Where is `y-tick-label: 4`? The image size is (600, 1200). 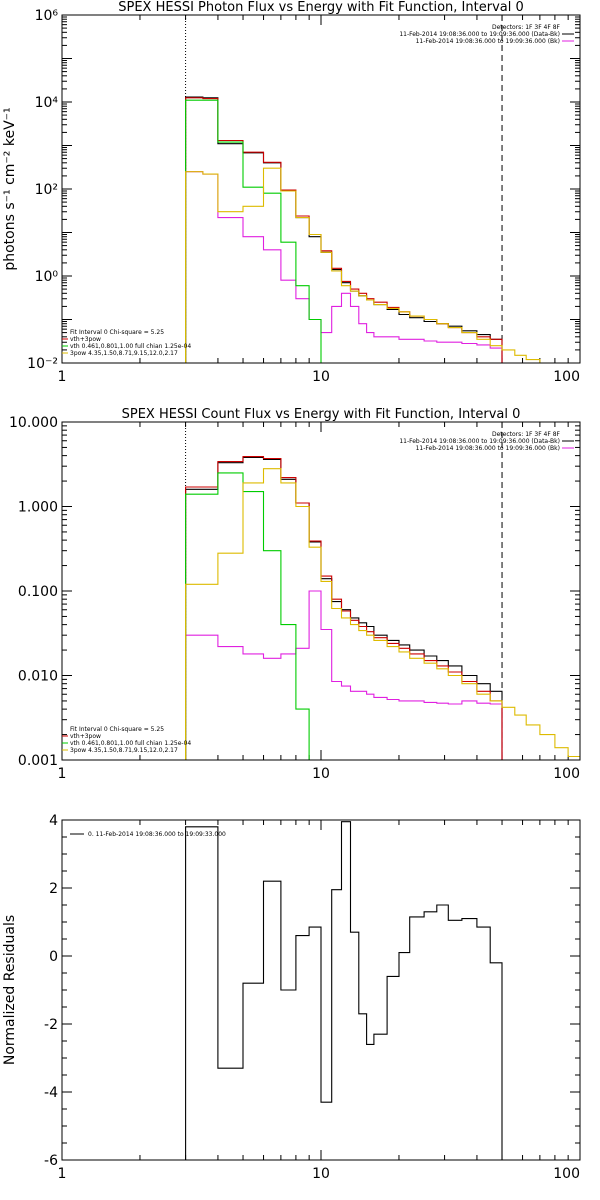 y-tick-label: 4 is located at coordinates (53, 821).